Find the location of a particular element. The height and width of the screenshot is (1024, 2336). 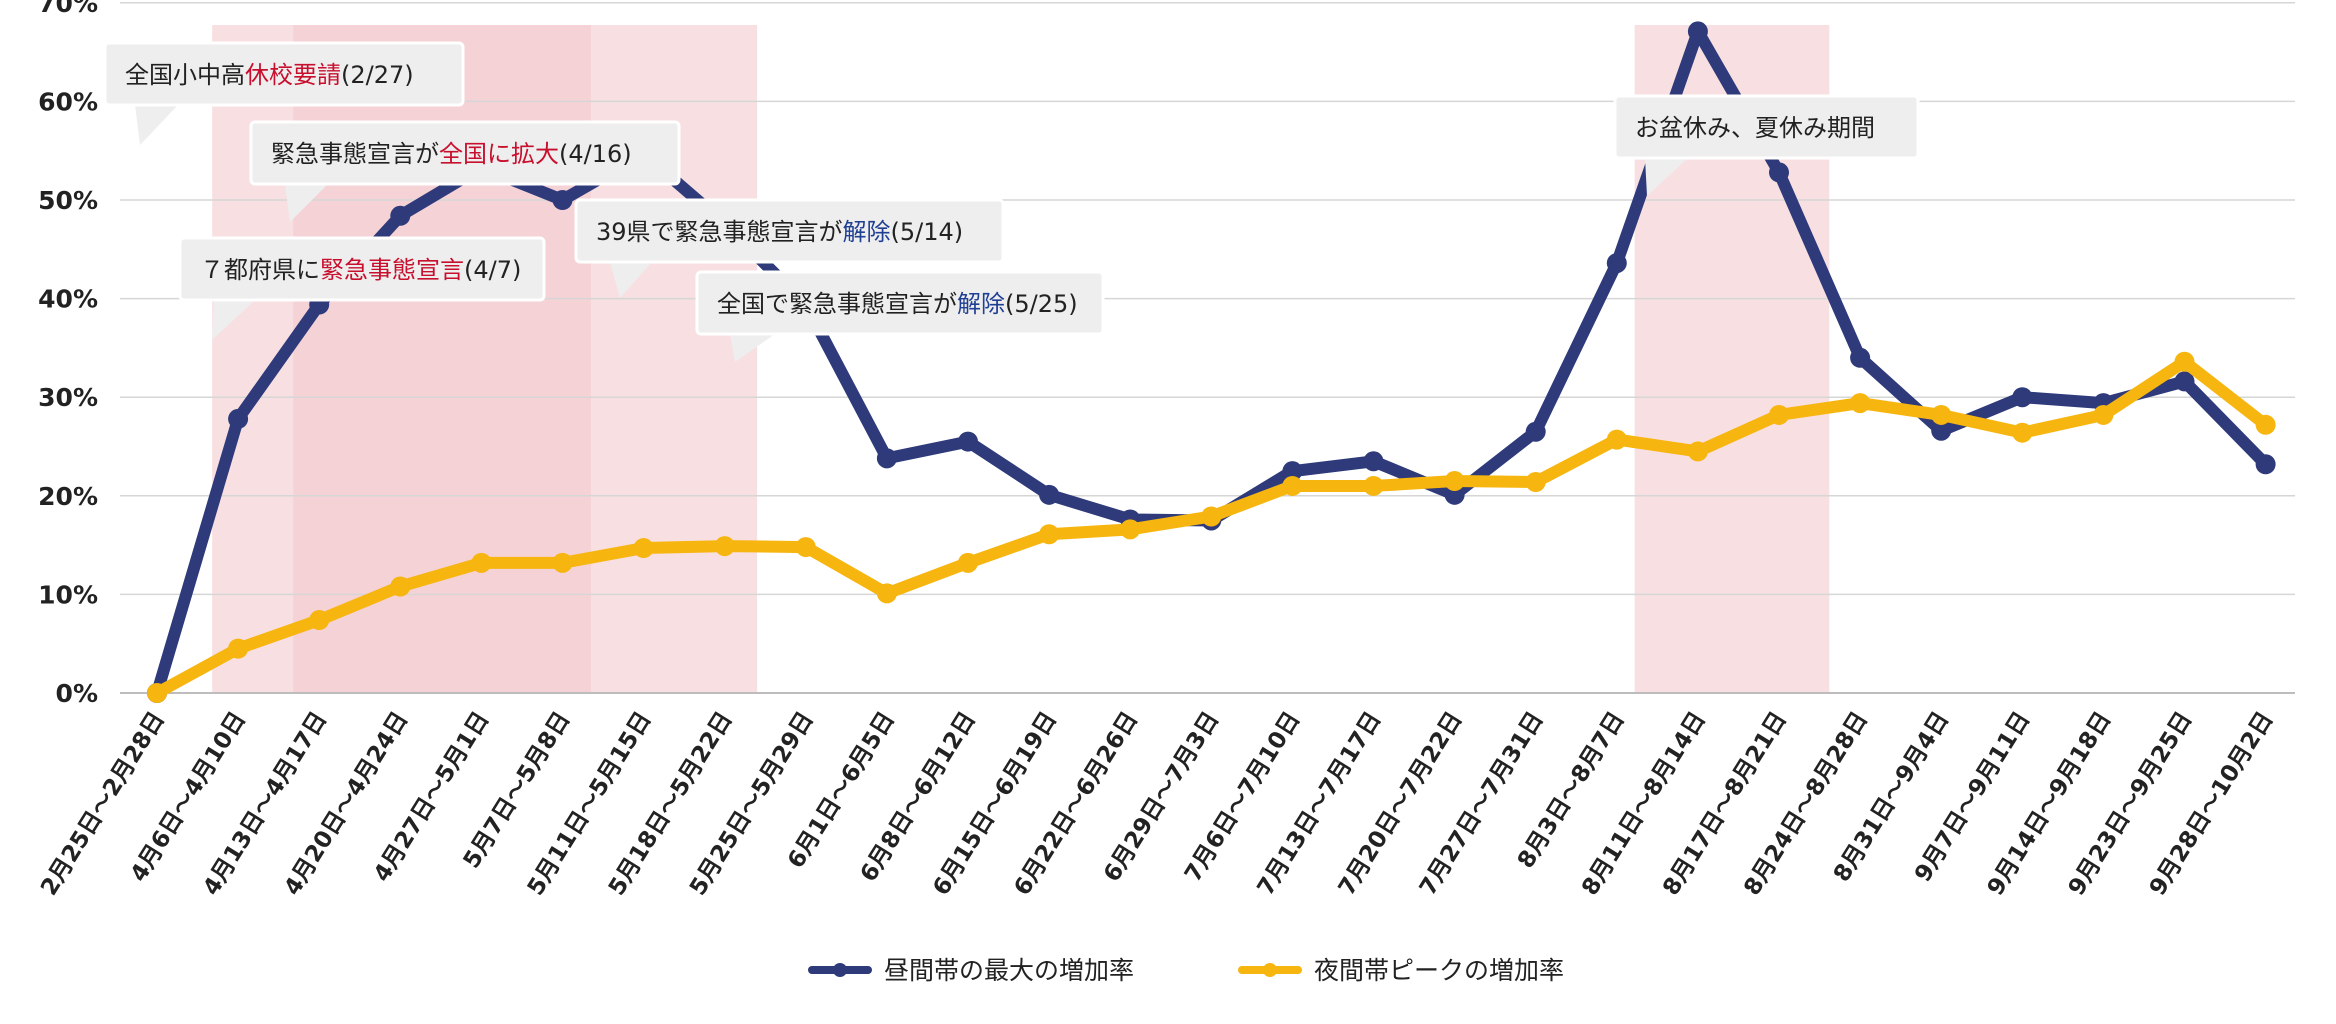

legend: 昼間帯の最大の増加率 夜間帯ピークの増加率 is located at coordinates (1186, 970).